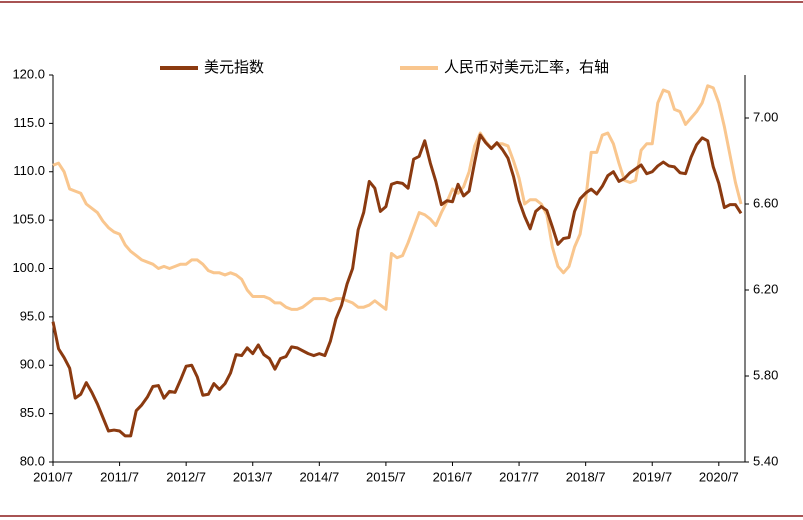 The image size is (803, 520). Describe the element at coordinates (28, 73) in the screenshot. I see `y-tick-label: 120.0` at that location.